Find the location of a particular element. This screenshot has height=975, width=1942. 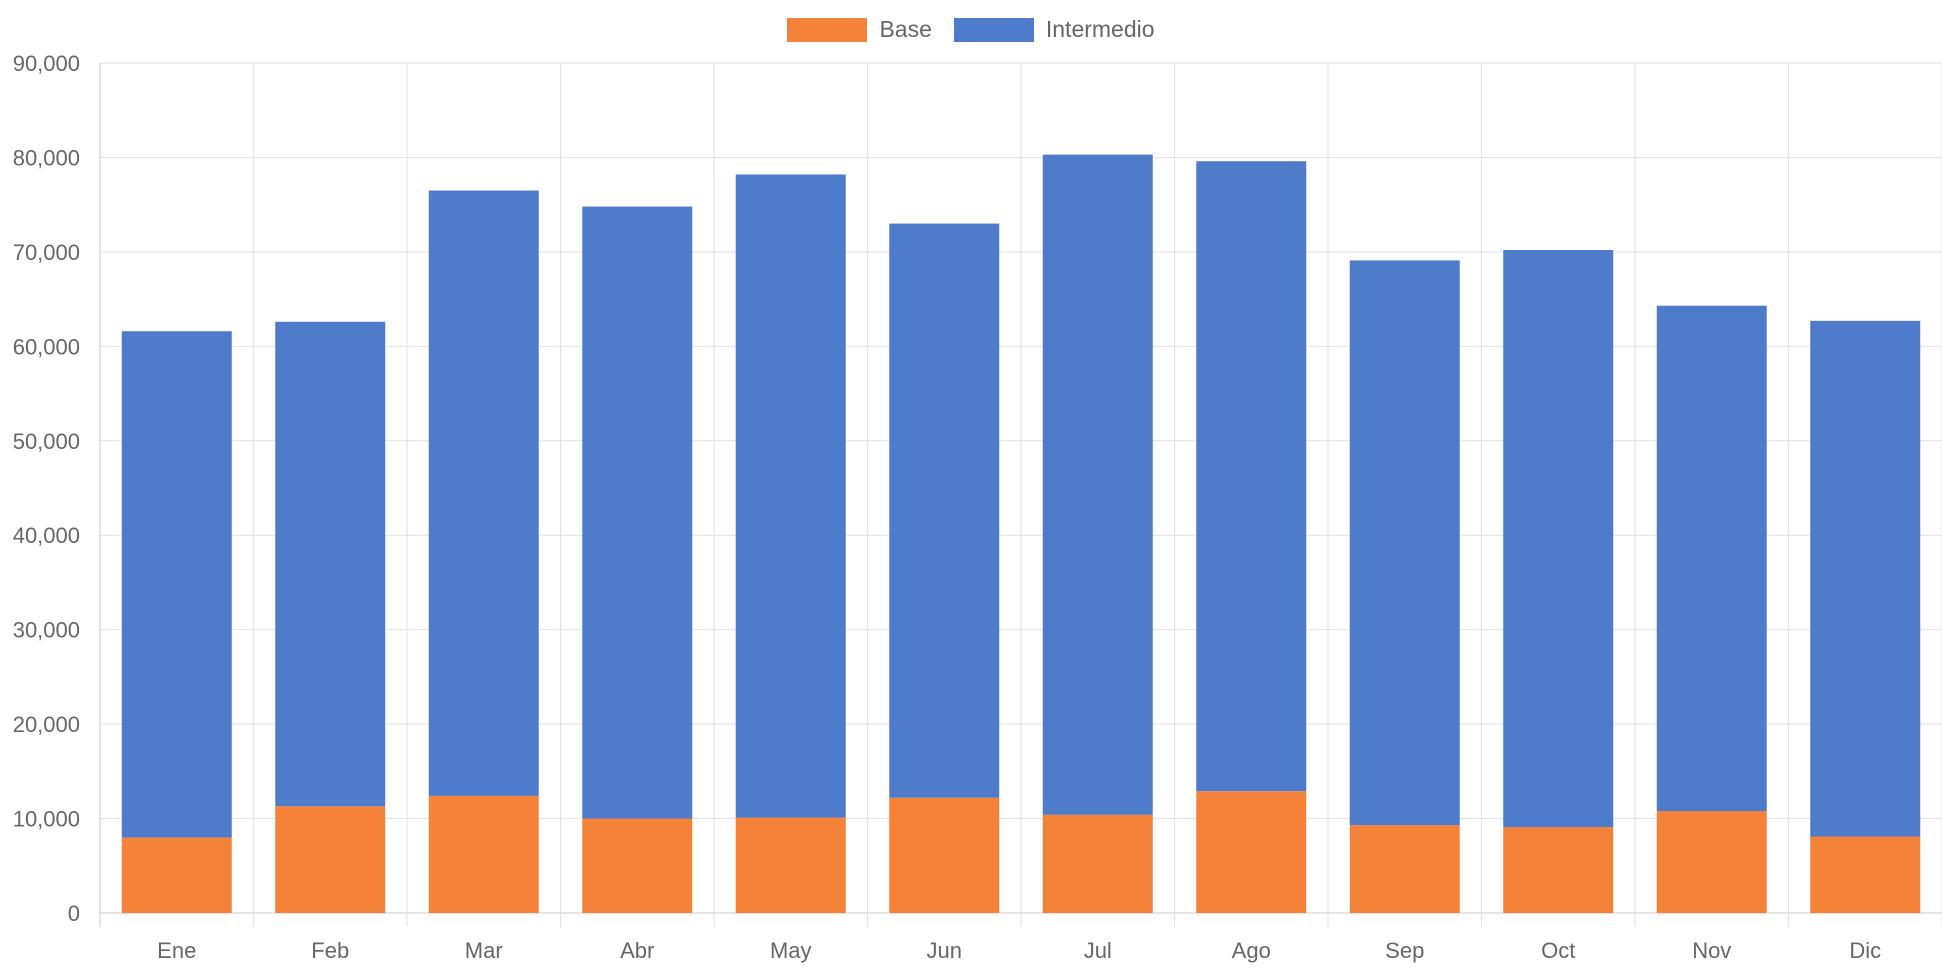

y-tick-label: 60,000 is located at coordinates (46, 346).